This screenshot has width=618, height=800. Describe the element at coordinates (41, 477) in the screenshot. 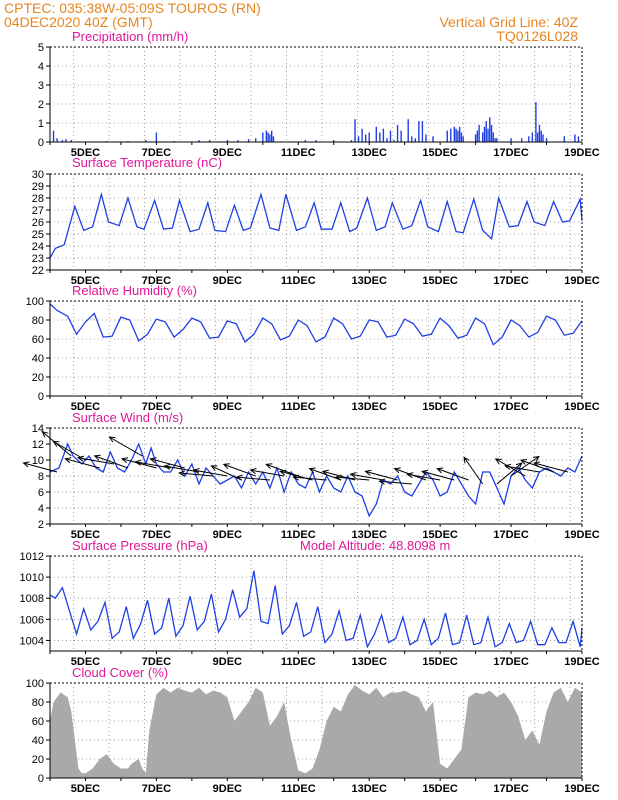

I see `y-tick-label: 8` at that location.